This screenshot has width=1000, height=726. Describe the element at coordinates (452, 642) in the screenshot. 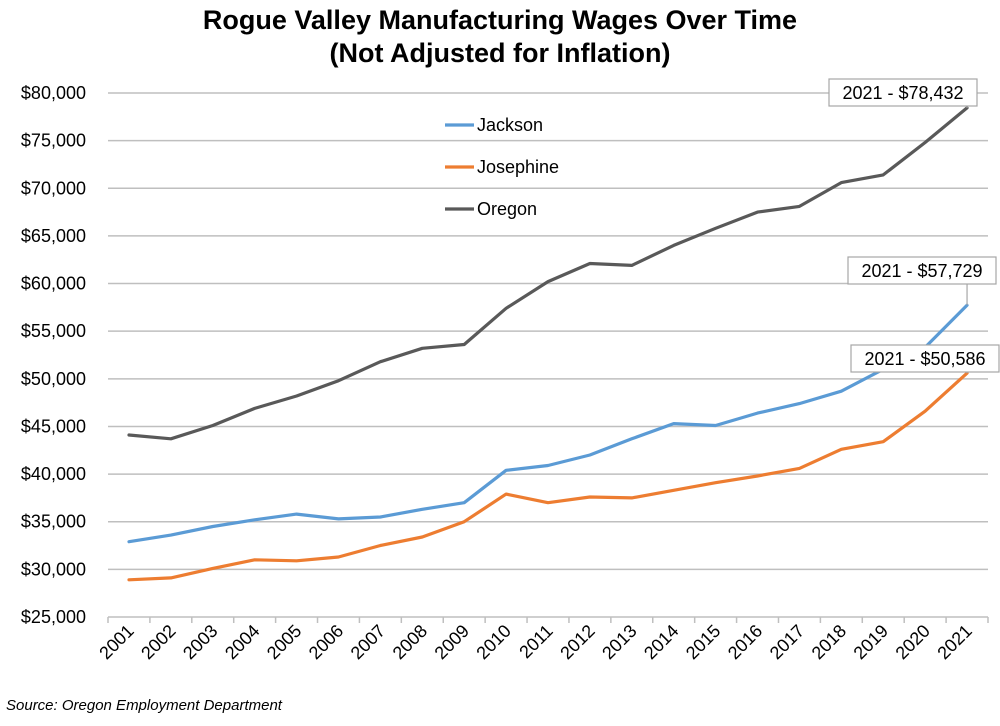

I see `x-tick-label: 2009` at that location.